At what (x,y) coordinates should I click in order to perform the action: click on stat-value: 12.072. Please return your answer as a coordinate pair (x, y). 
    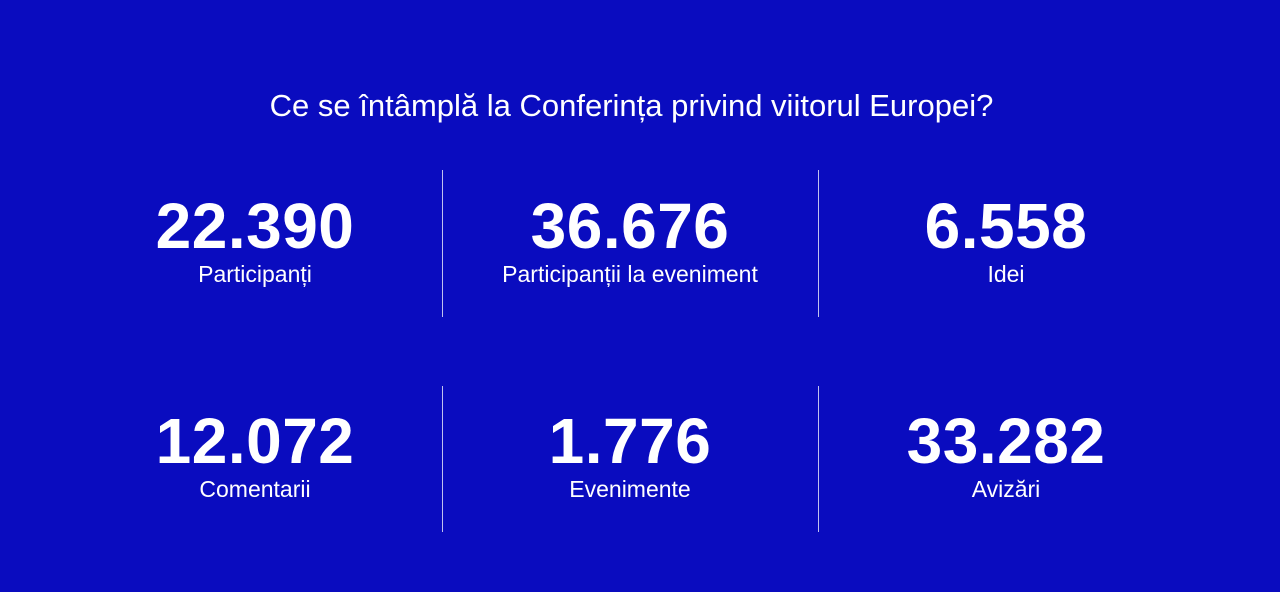
    Looking at the image, I should click on (255, 441).